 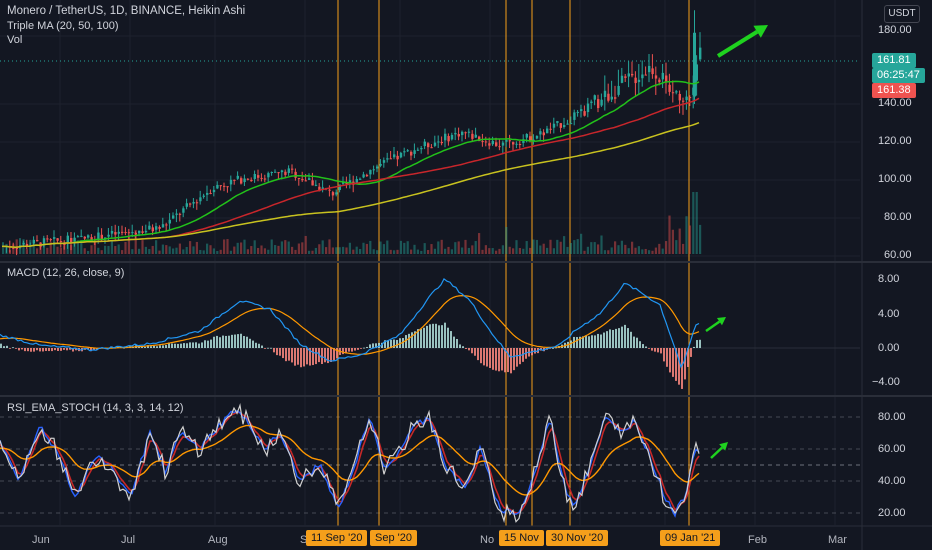 What do you see at coordinates (218, 540) in the screenshot?
I see `time-label: Aug` at bounding box center [218, 540].